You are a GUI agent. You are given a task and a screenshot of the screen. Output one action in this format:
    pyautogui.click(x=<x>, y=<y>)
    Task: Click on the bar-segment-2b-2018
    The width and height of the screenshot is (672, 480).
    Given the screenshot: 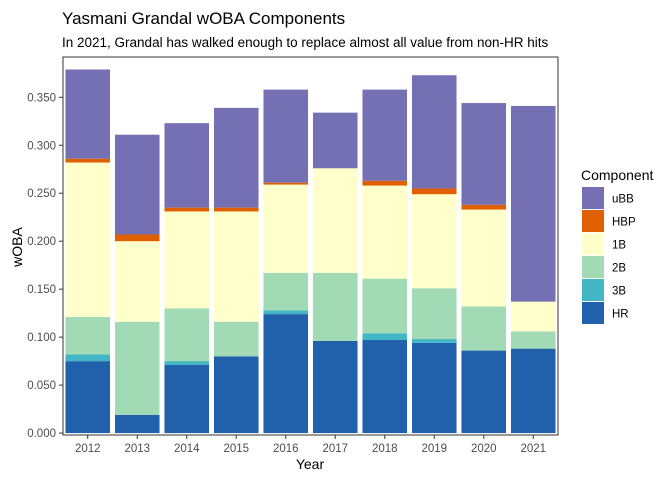 What is the action you would take?
    pyautogui.click(x=385, y=306)
    